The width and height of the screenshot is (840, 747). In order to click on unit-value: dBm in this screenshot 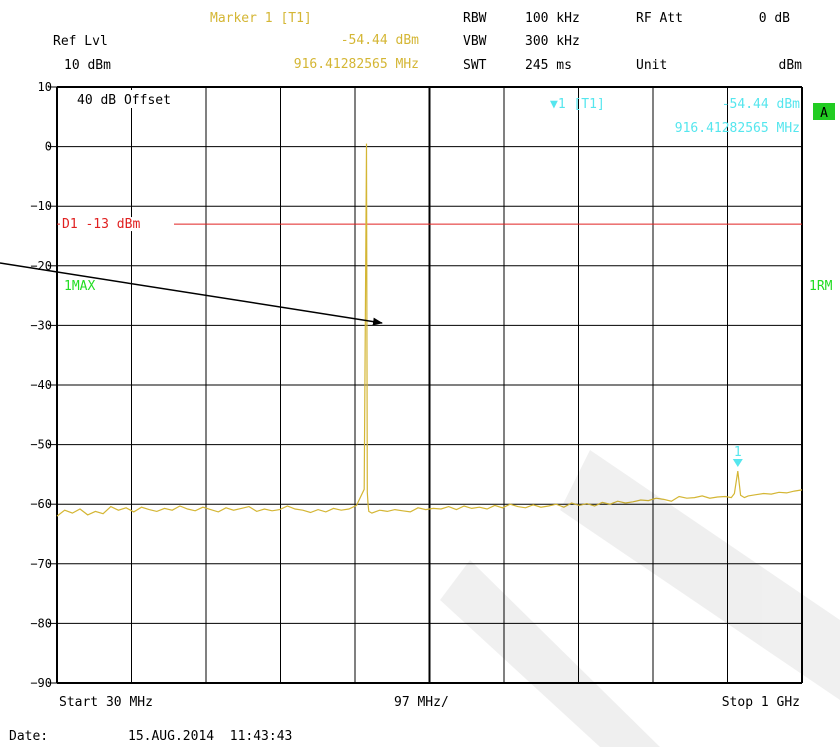, I will do `click(791, 65)`.